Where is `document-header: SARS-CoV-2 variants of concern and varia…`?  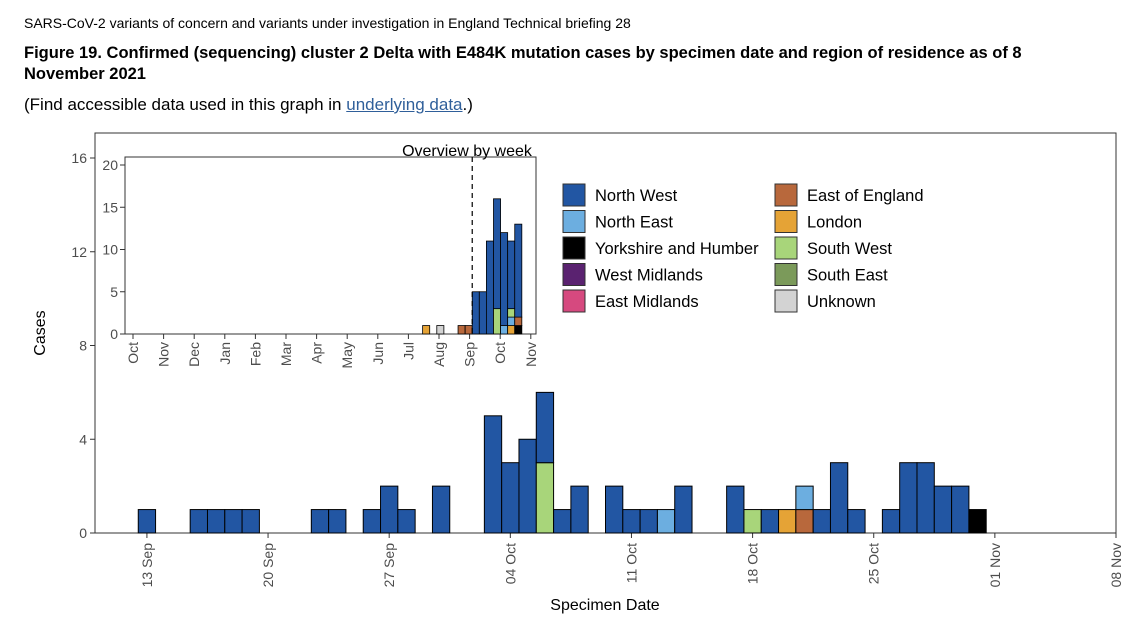
document-header: SARS-CoV-2 variants of concern and varia… is located at coordinates (327, 23).